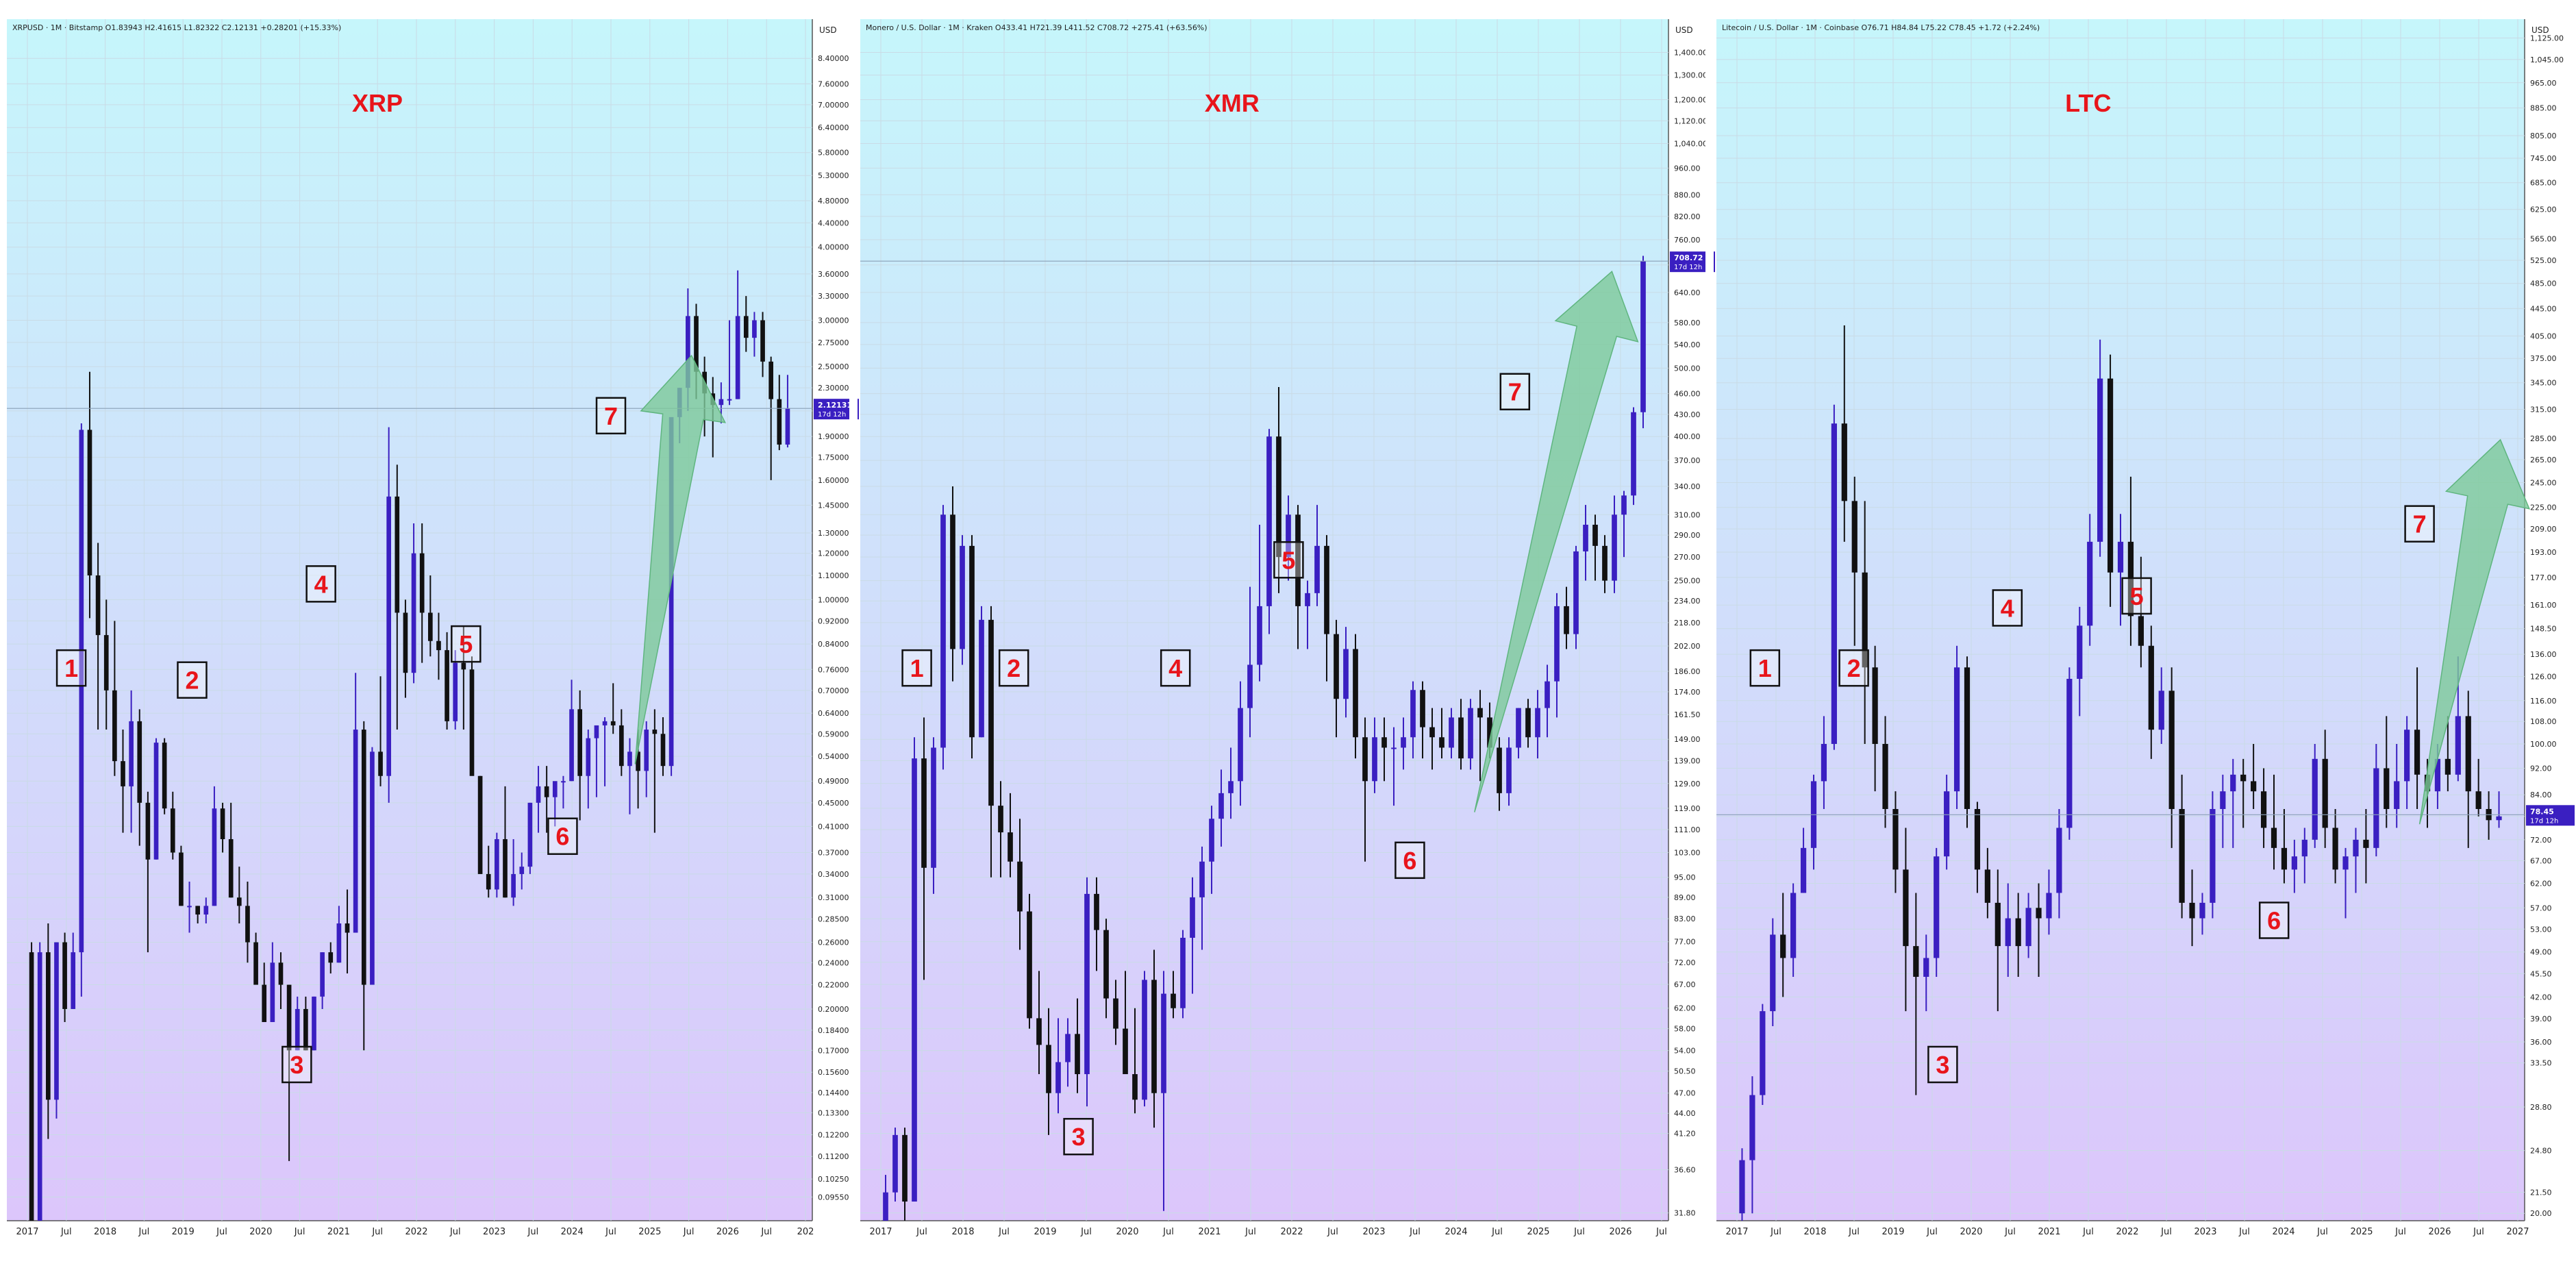 The image size is (2576, 1281). I want to click on time-axis-background, so click(433, 1231).